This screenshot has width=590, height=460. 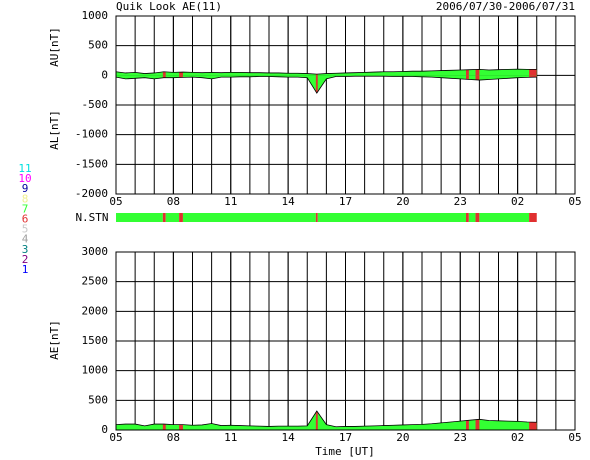 What do you see at coordinates (25, 249) in the screenshot?
I see `legend-entry: 3` at bounding box center [25, 249].